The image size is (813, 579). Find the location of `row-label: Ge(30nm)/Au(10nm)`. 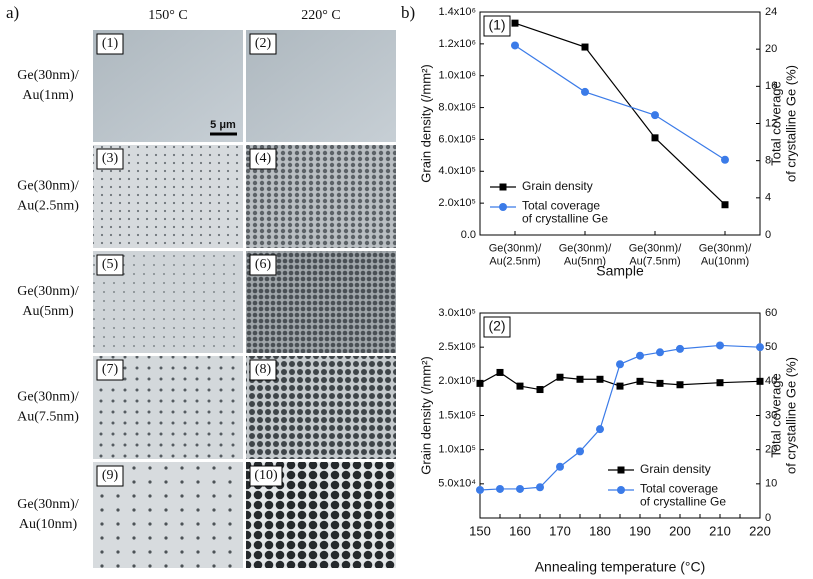

row-label: Ge(30nm)/Au(10nm) is located at coordinates (48, 514).